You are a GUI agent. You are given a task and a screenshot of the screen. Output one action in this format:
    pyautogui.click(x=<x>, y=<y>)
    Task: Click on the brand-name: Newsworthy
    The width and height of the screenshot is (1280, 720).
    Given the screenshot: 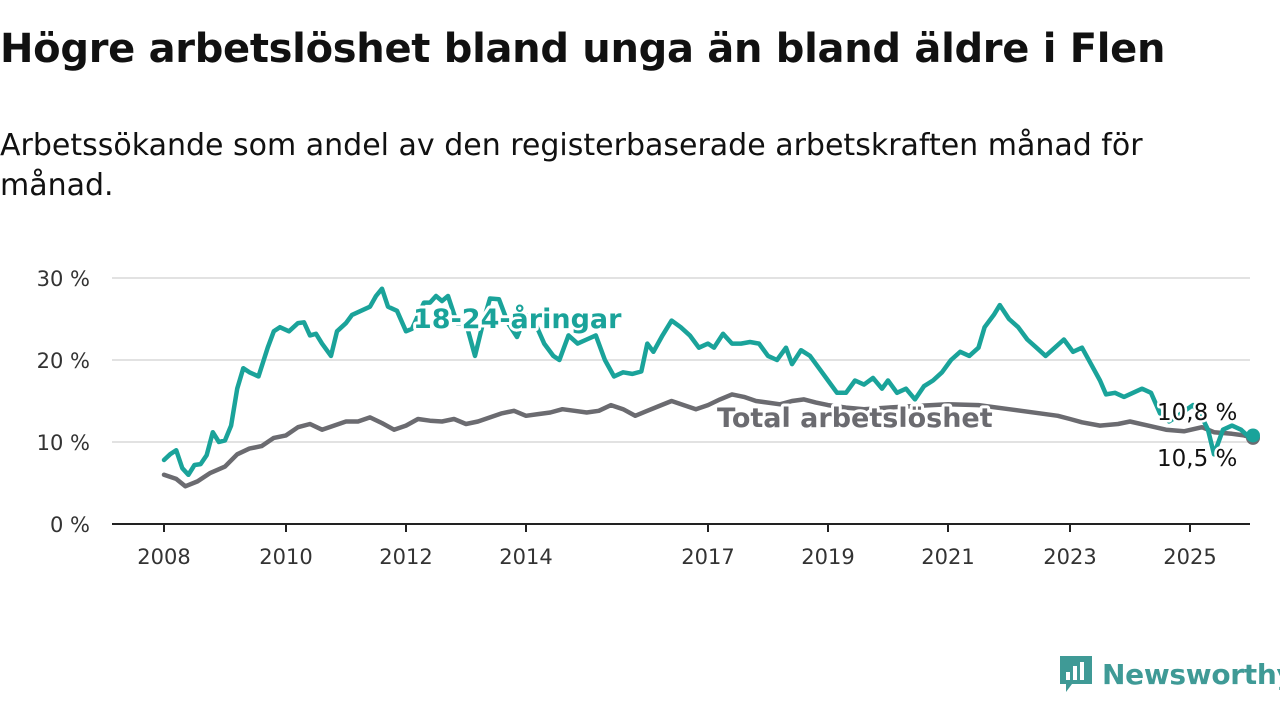 What is the action you would take?
    pyautogui.click(x=1191, y=674)
    